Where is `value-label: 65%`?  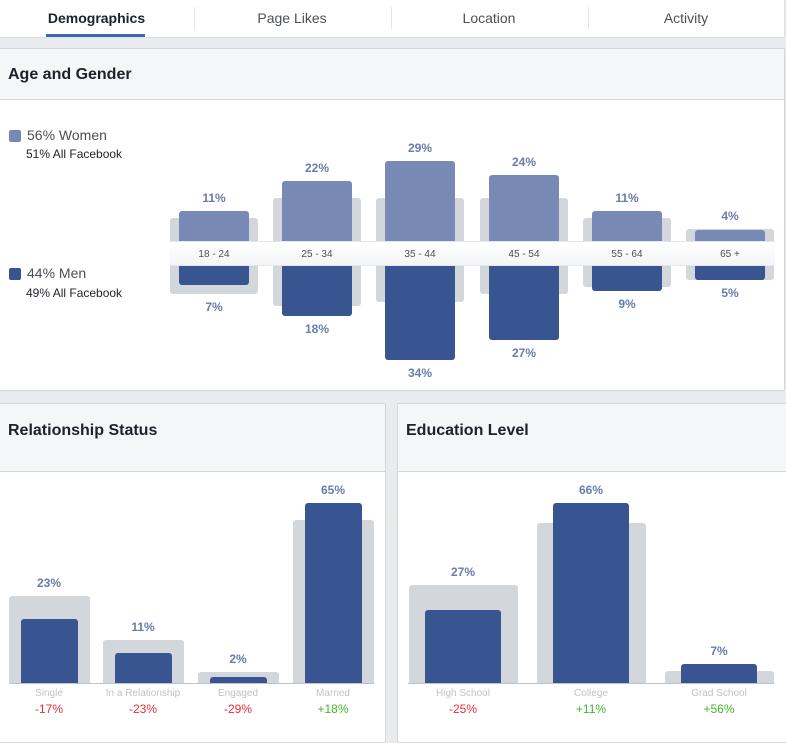 value-label: 65% is located at coordinates (333, 489).